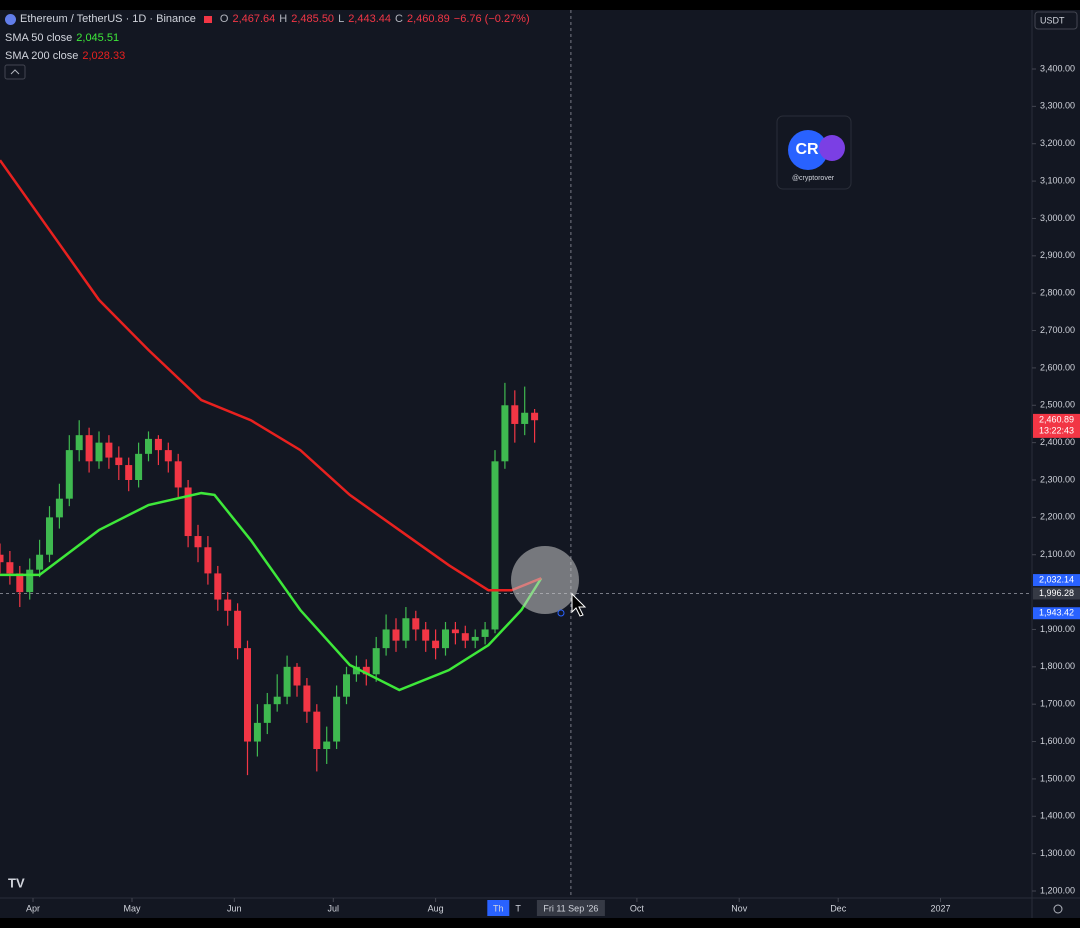 This screenshot has width=1080, height=928. I want to click on settings-icon, so click(1058, 909).